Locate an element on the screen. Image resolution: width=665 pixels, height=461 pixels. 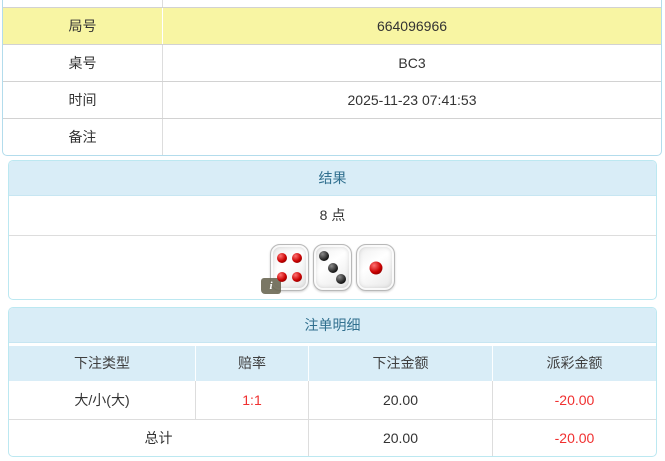
round-number-value: 664096966 is located at coordinates (412, 26).